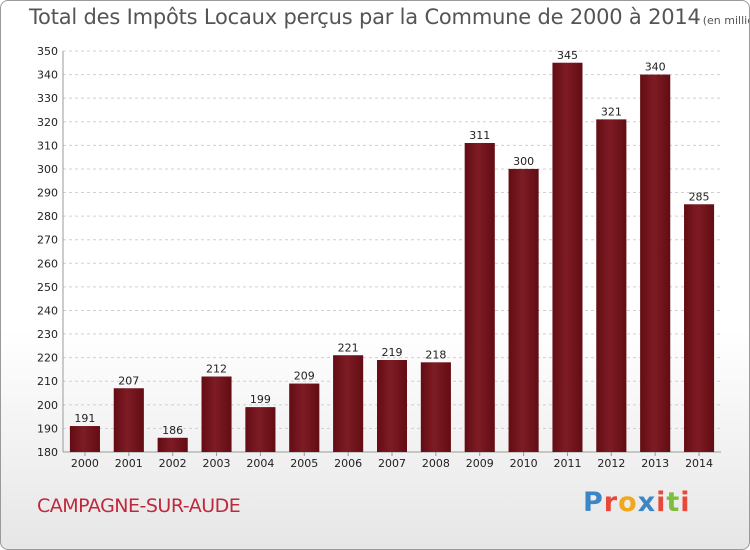 Image resolution: width=750 pixels, height=550 pixels. I want to click on x-tick-label: 2005, so click(304, 463).